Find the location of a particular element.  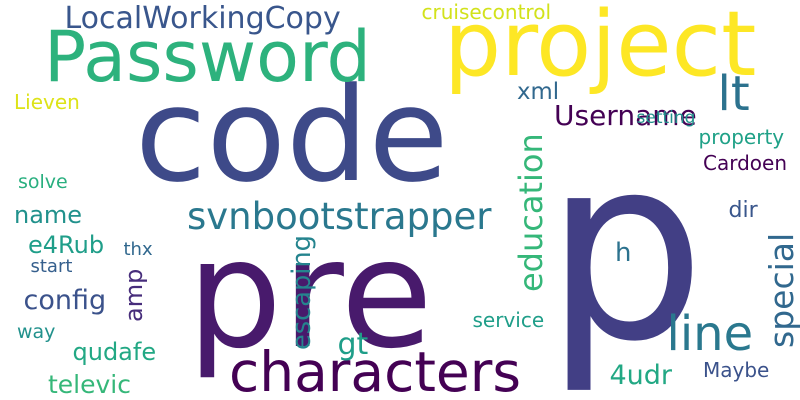

word-project: project is located at coordinates (600, 48).